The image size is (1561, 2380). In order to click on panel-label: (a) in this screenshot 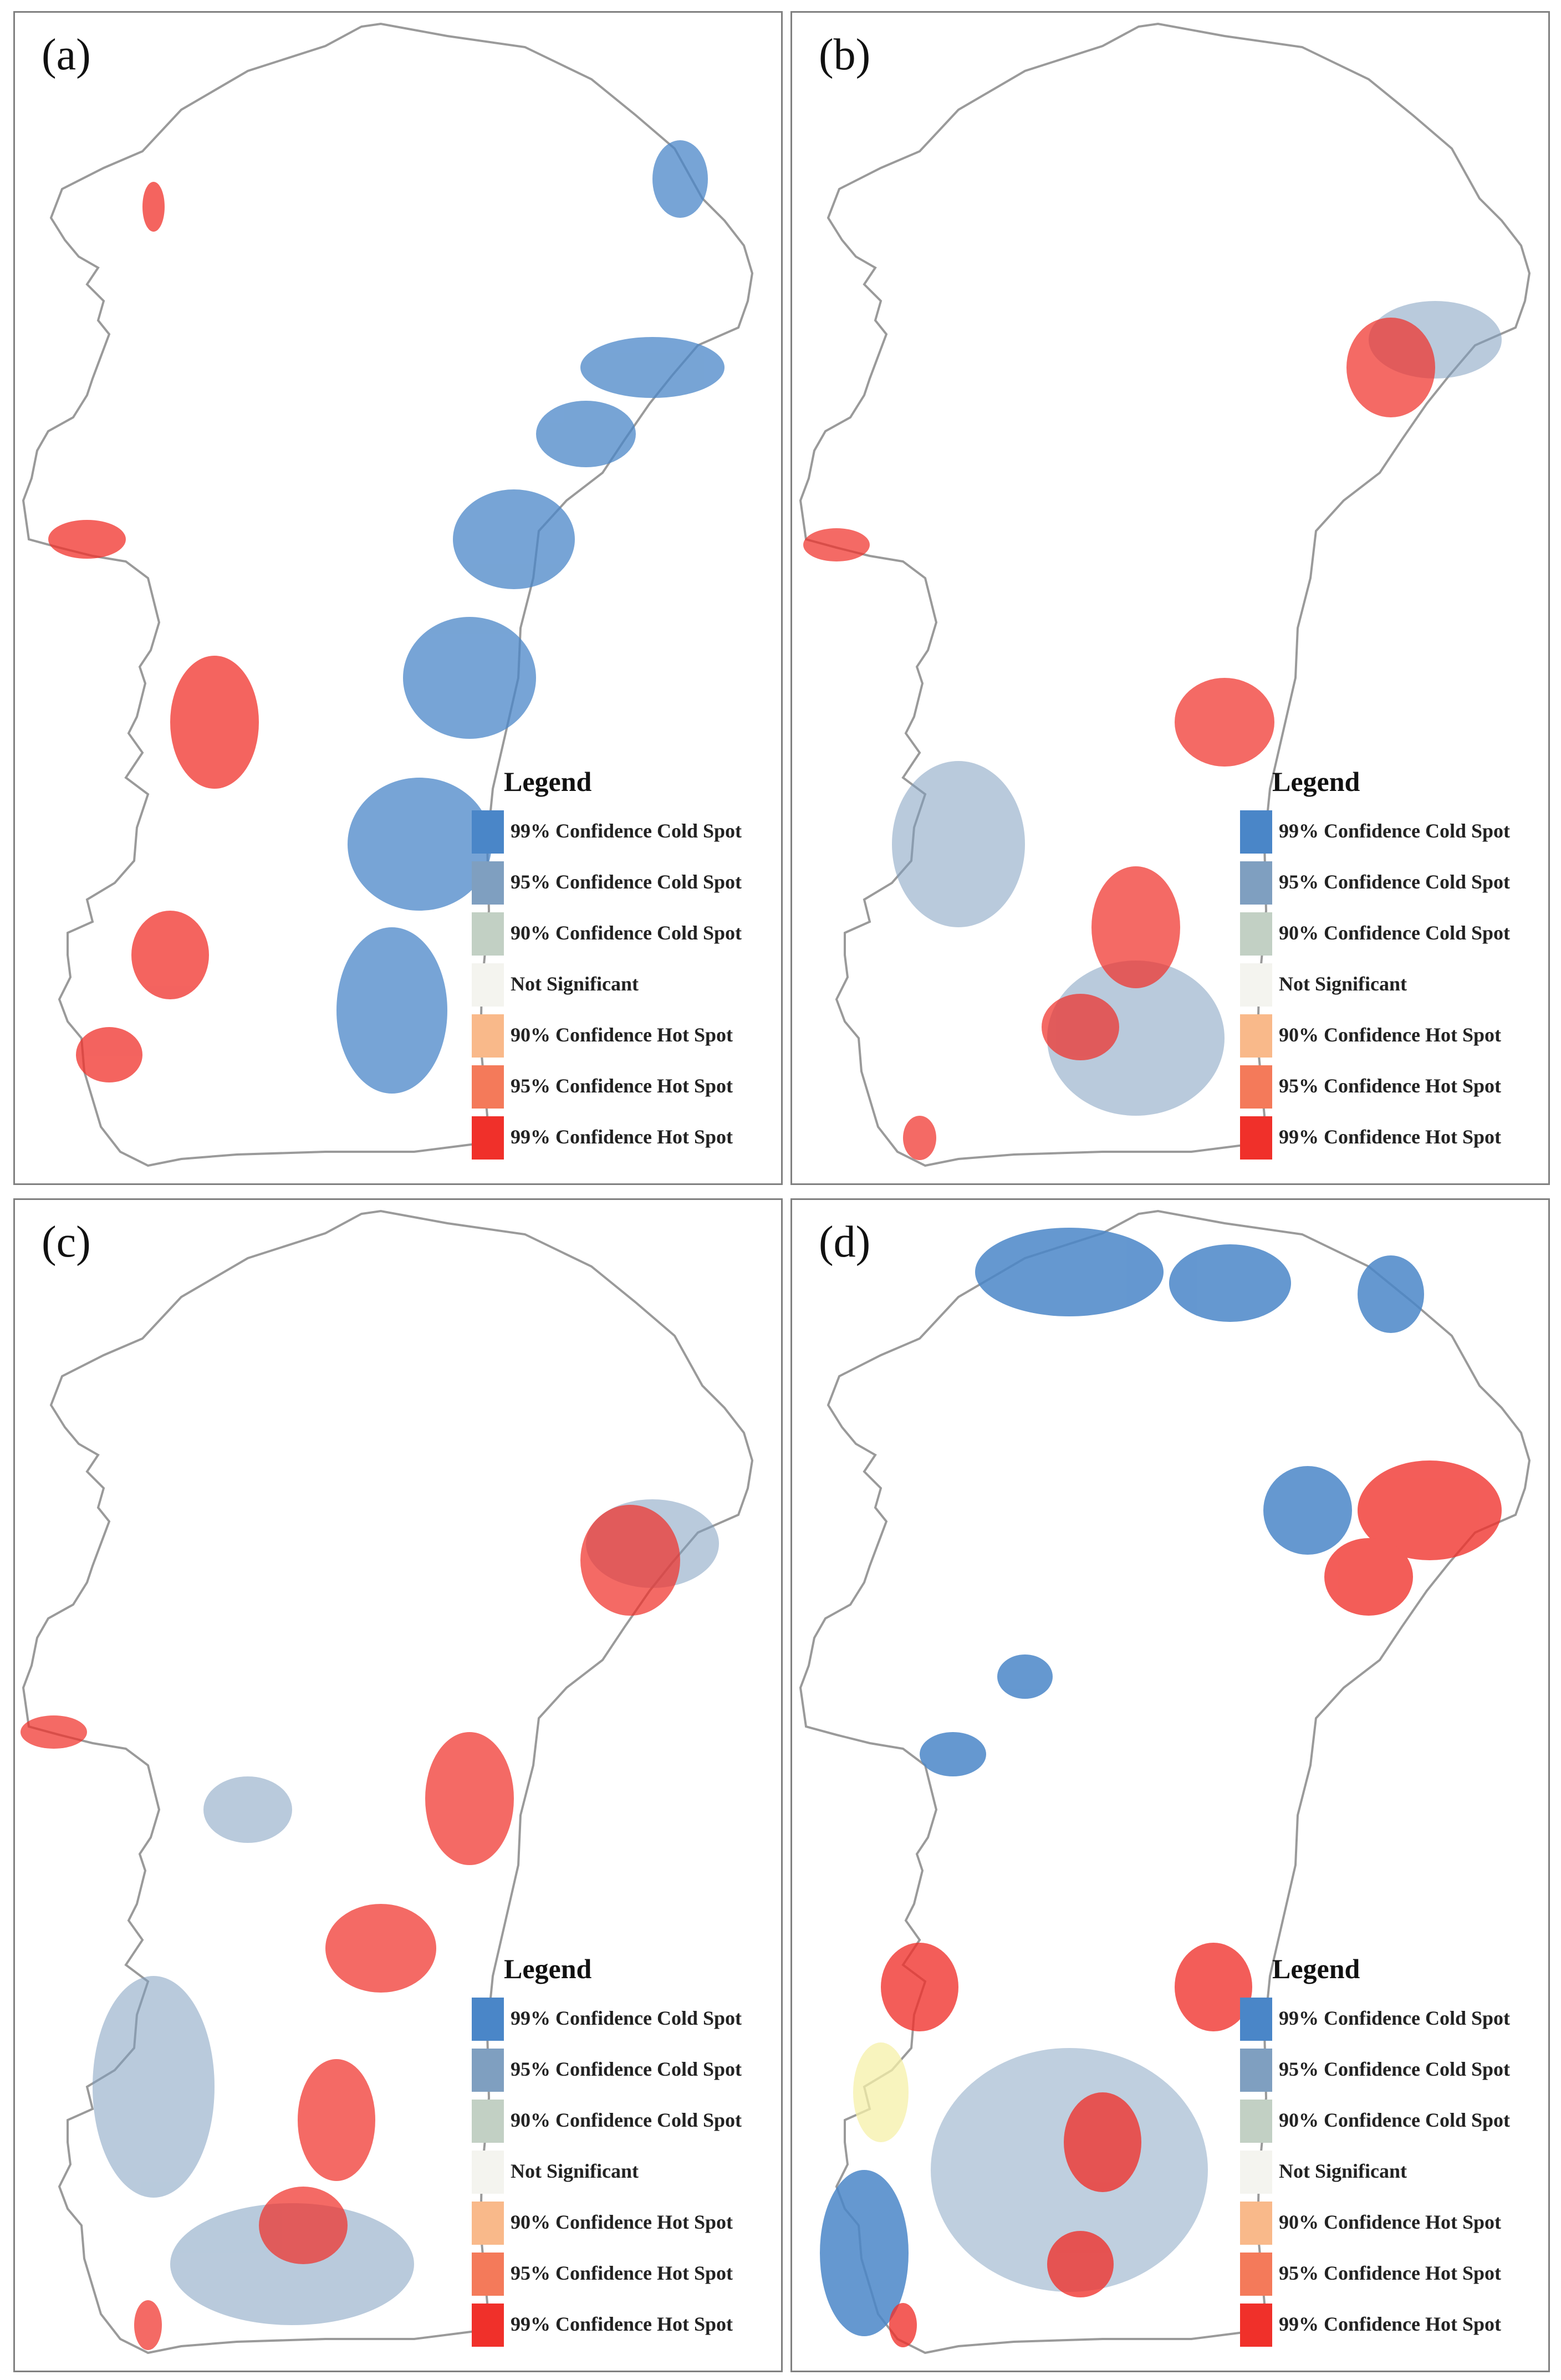, I will do `click(66, 54)`.